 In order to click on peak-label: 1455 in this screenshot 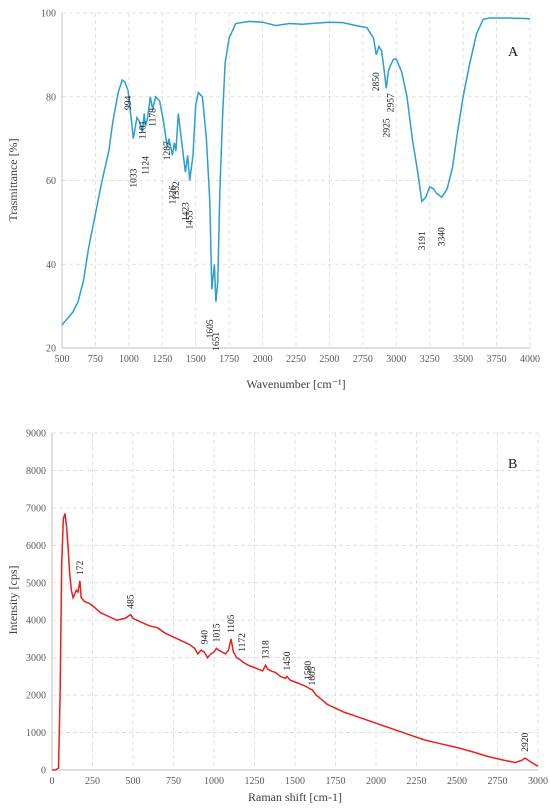, I will do `click(191, 219)`.